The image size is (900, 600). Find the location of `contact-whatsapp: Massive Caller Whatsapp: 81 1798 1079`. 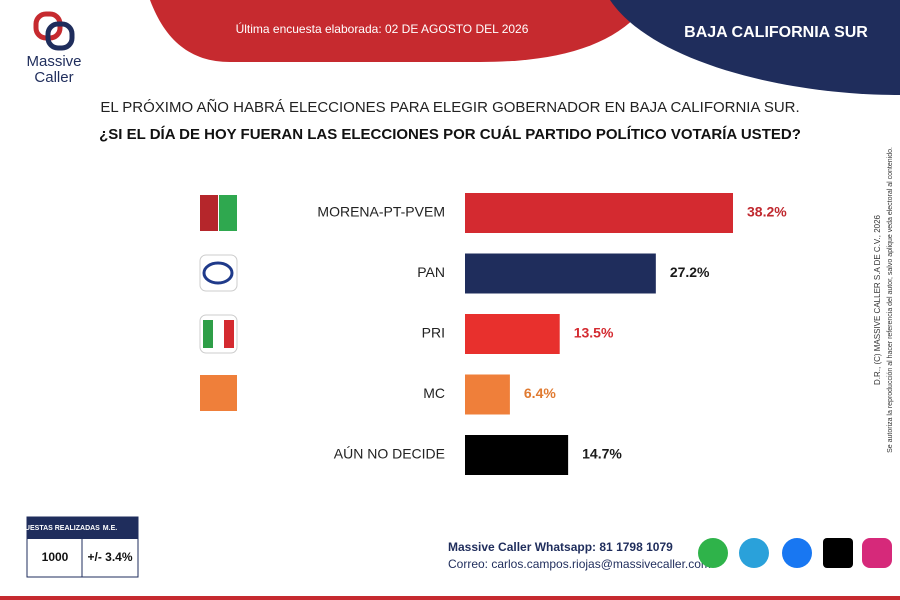

contact-whatsapp: Massive Caller Whatsapp: 81 1798 1079 is located at coordinates (560, 547).